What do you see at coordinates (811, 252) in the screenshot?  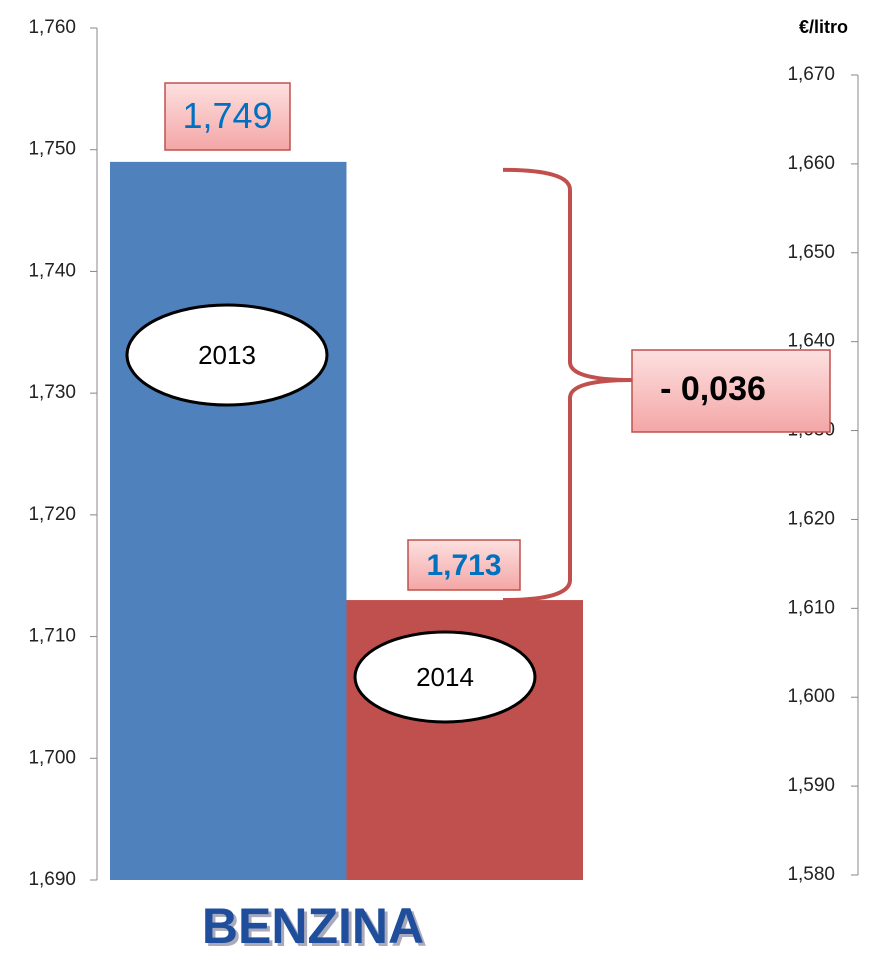 I see `y2-tick-label: 1,650` at bounding box center [811, 252].